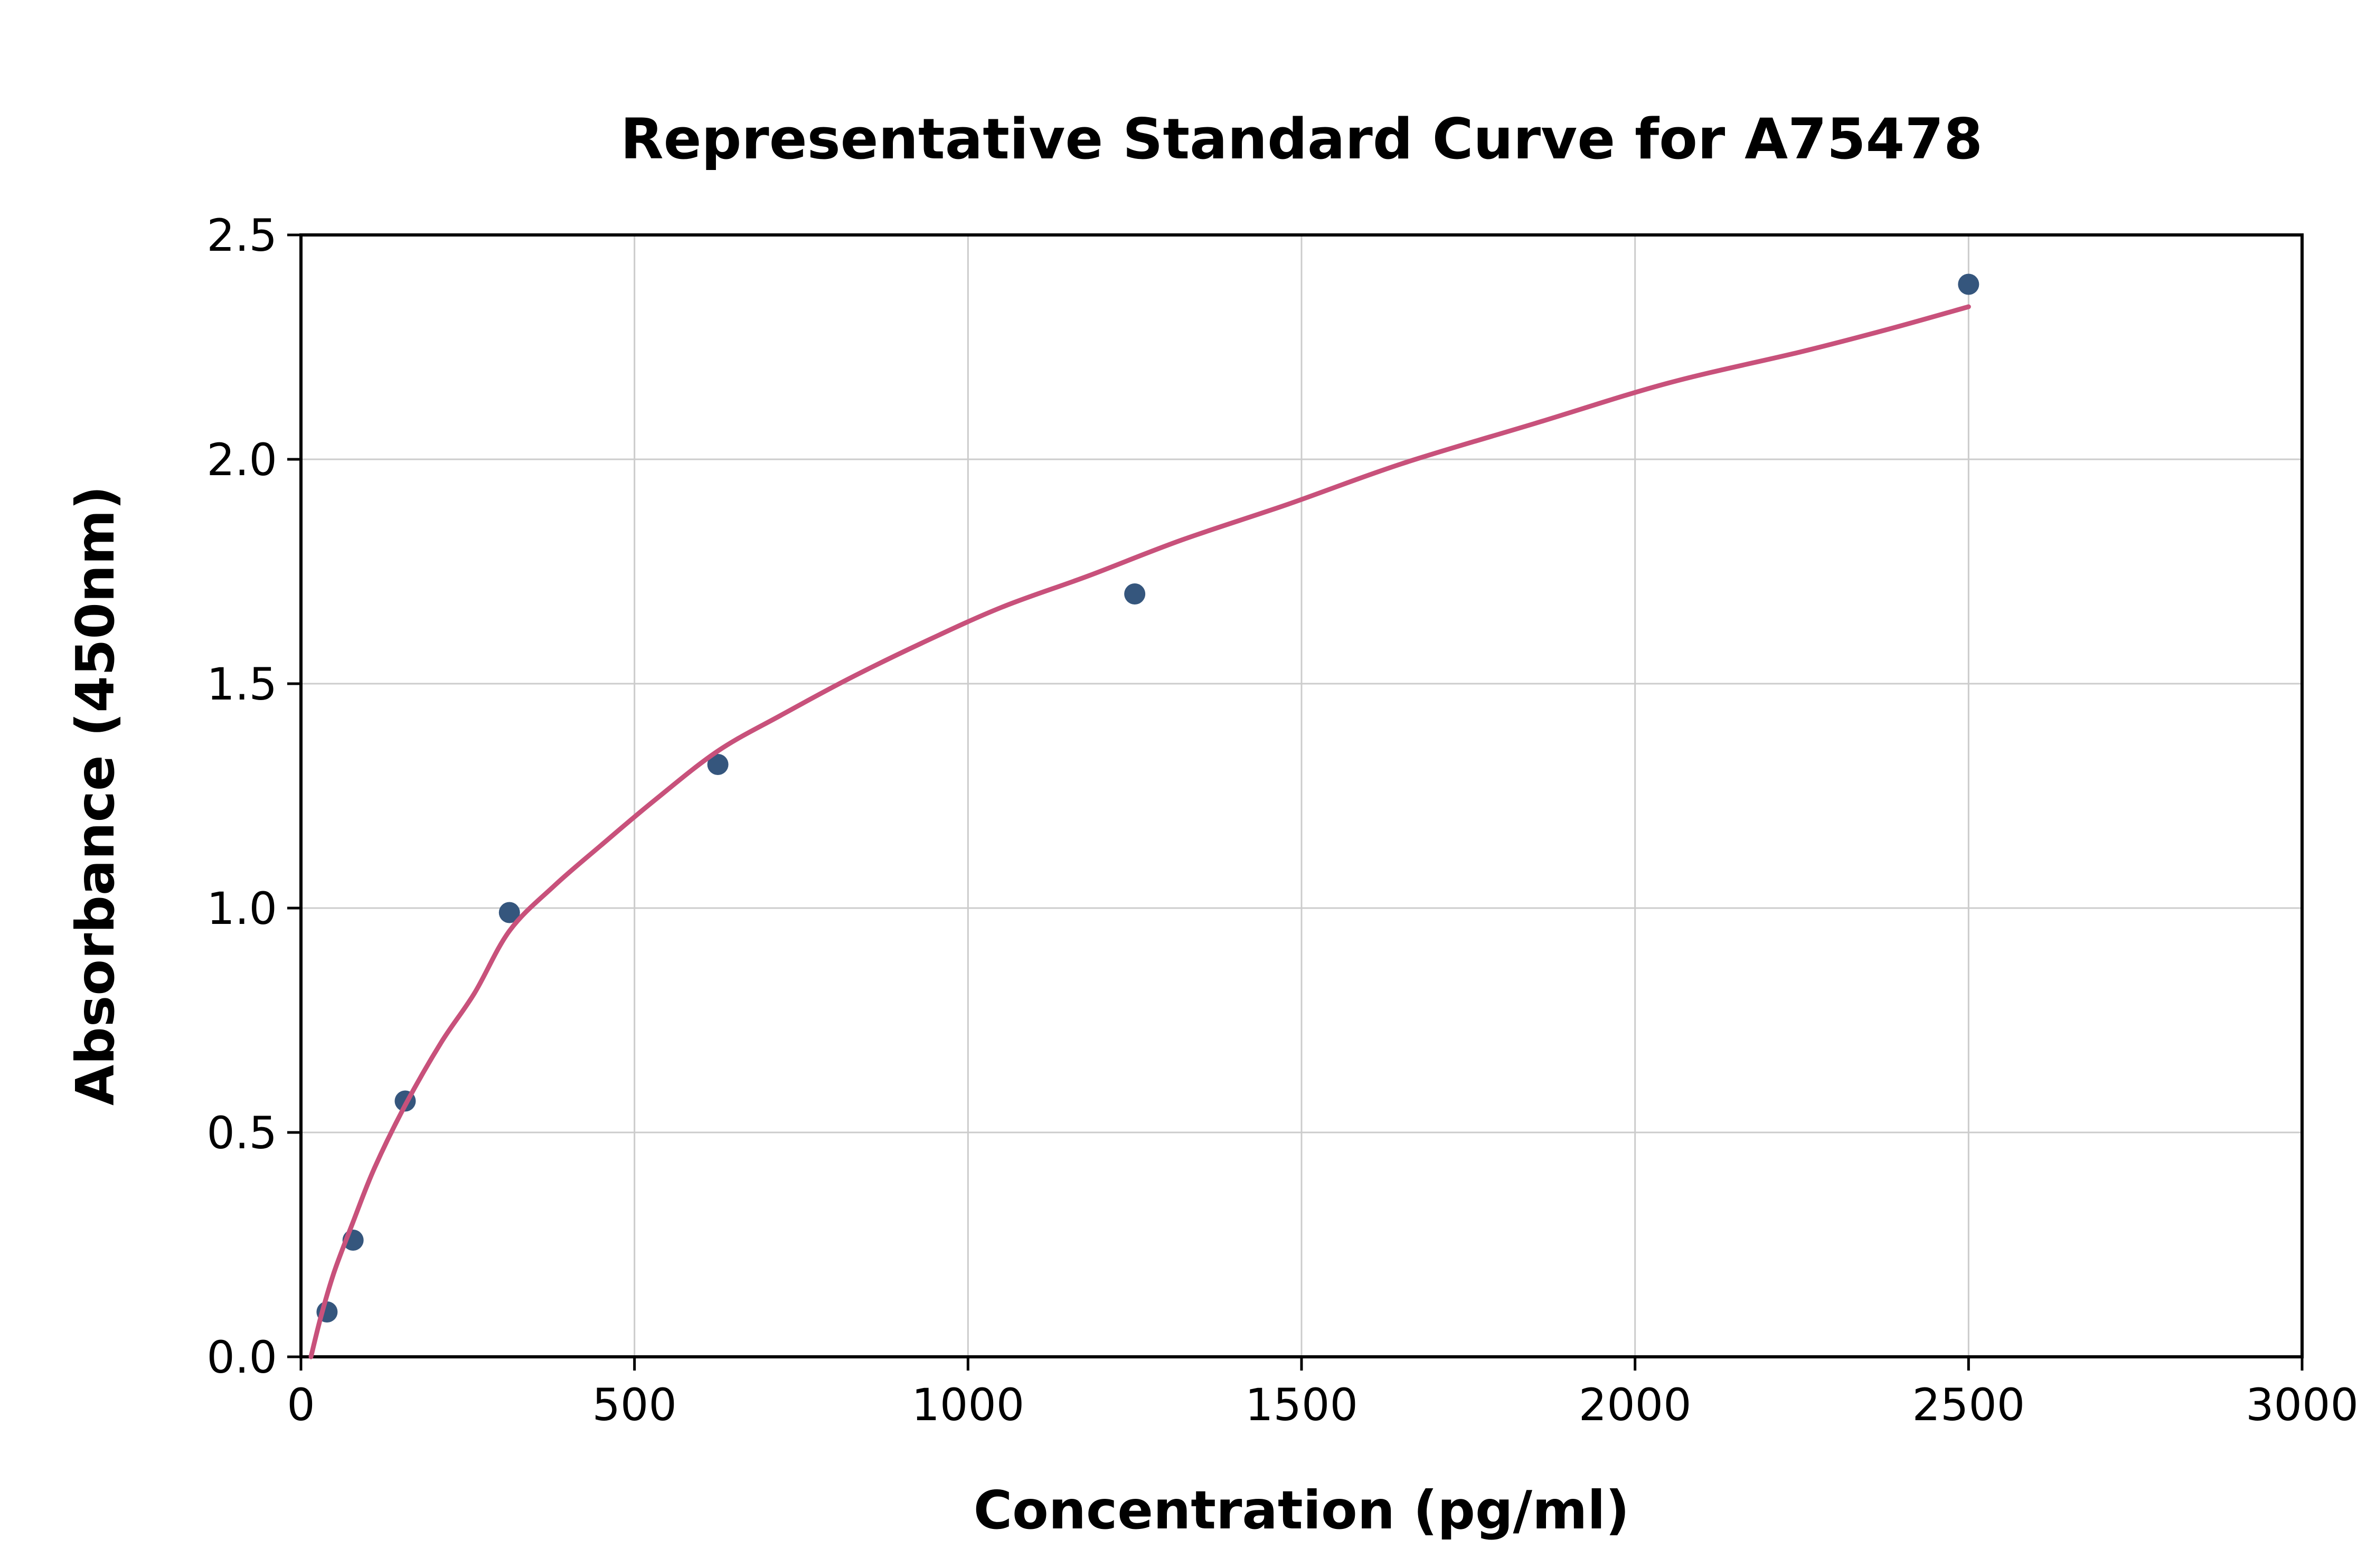  I want to click on y-tick-label: 0.0, so click(242, 1357).